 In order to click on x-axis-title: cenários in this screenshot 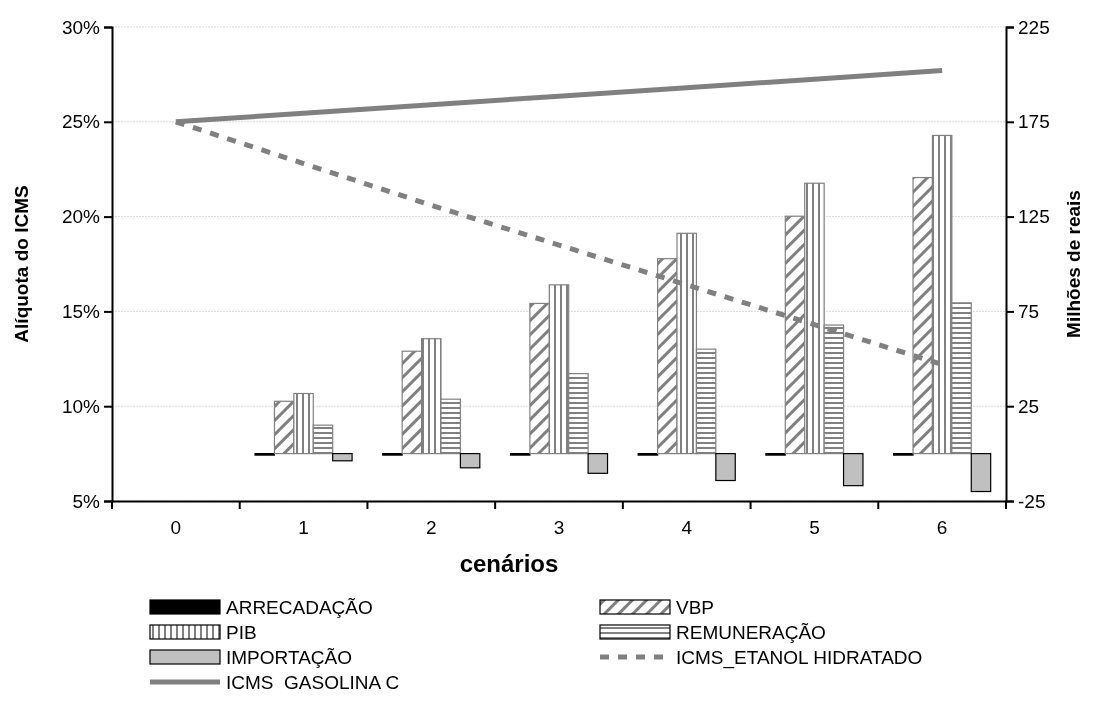, I will do `click(509, 563)`.